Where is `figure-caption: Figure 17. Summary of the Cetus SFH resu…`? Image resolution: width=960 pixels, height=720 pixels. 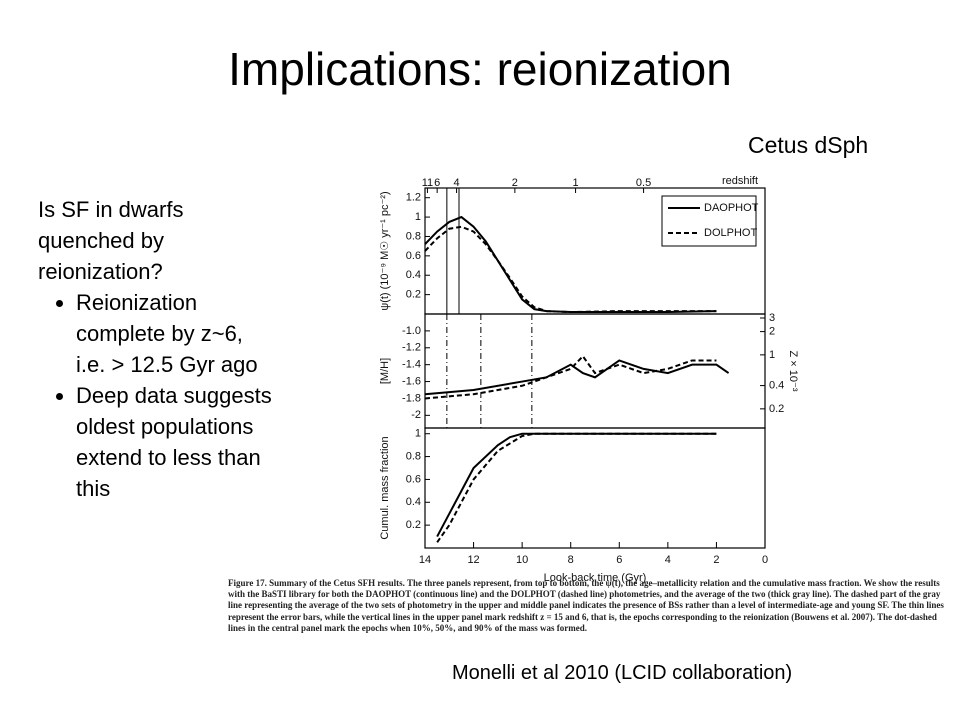 figure-caption: Figure 17. Summary of the Cetus SFH resu… is located at coordinates (586, 605).